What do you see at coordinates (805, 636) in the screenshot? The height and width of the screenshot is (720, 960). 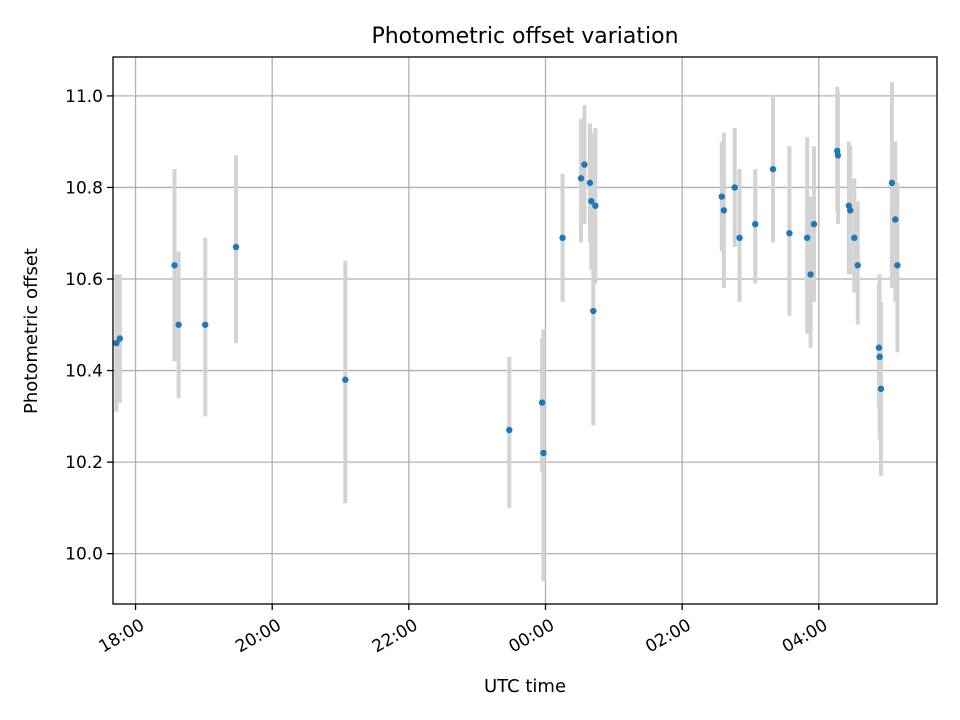 I see `x-tick-label: 04:00` at bounding box center [805, 636].